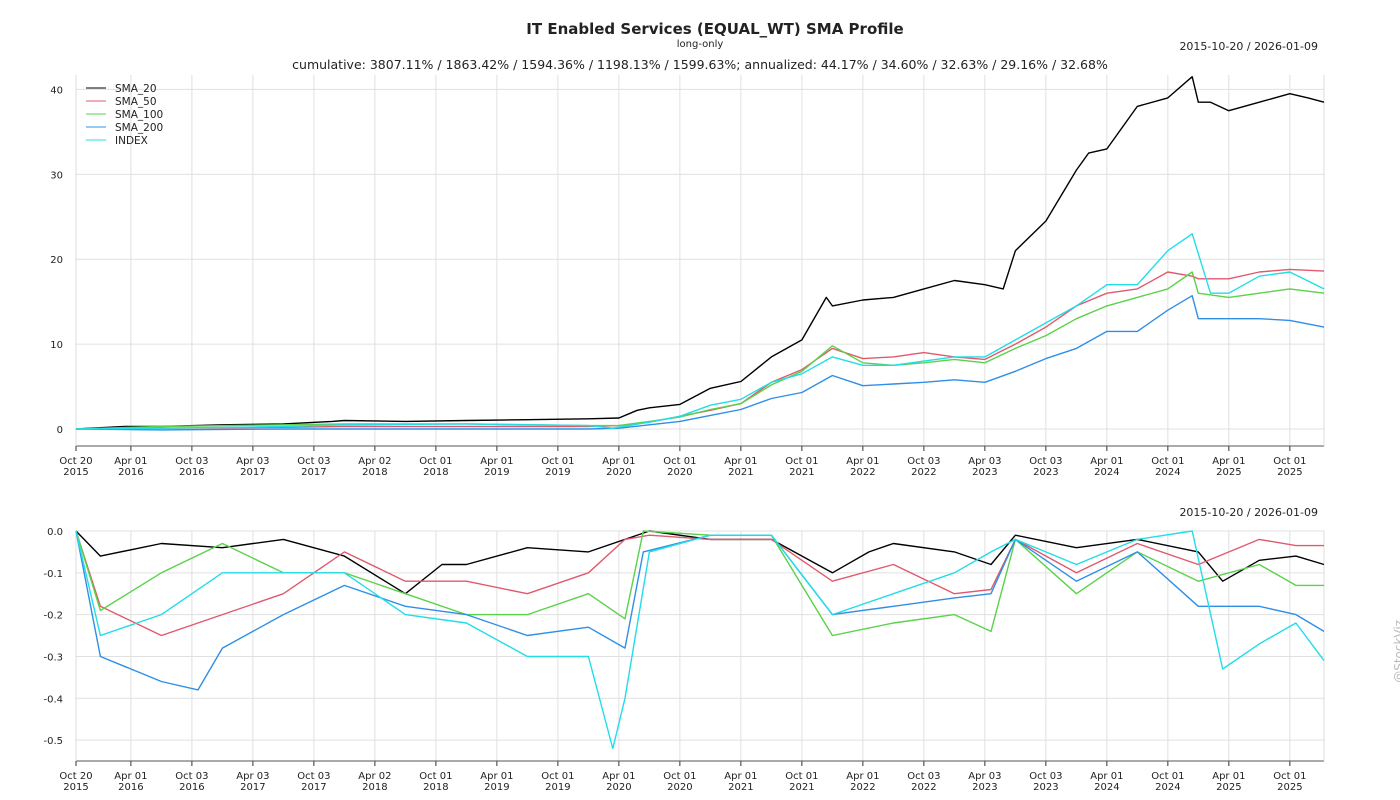 Image resolution: width=1400 pixels, height=800 pixels. I want to click on y-tick-label: 0, so click(60, 430).